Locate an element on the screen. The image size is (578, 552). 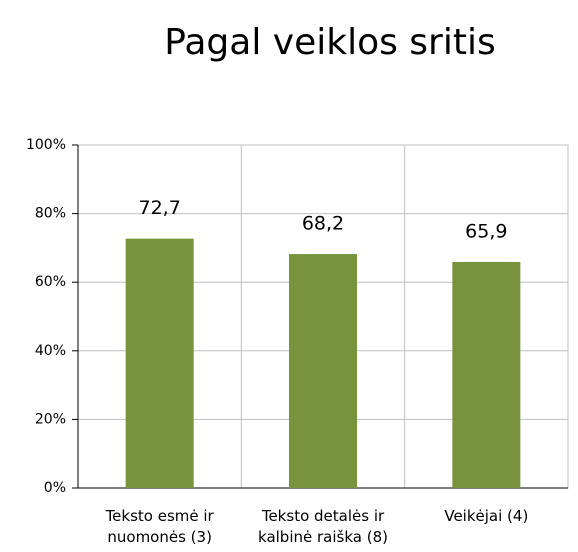
y-tick-label: 80% is located at coordinates (50, 214).